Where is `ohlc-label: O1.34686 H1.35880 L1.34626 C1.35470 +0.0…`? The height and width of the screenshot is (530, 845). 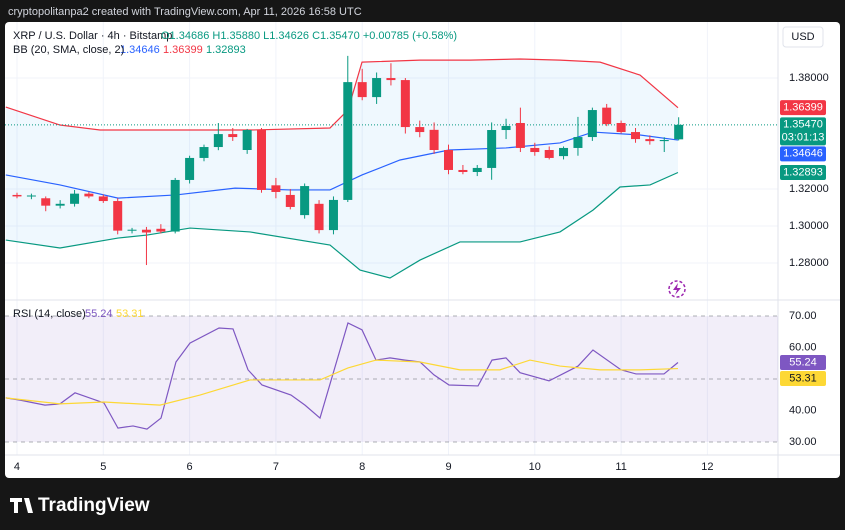 ohlc-label: O1.34686 H1.35880 L1.34626 C1.35470 +0.0… is located at coordinates (309, 36).